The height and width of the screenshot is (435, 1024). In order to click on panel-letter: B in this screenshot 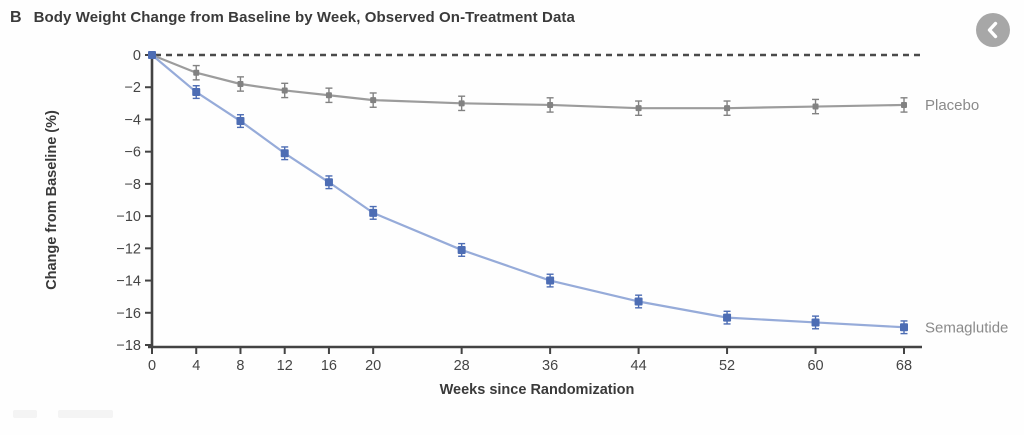, I will do `click(16, 17)`.